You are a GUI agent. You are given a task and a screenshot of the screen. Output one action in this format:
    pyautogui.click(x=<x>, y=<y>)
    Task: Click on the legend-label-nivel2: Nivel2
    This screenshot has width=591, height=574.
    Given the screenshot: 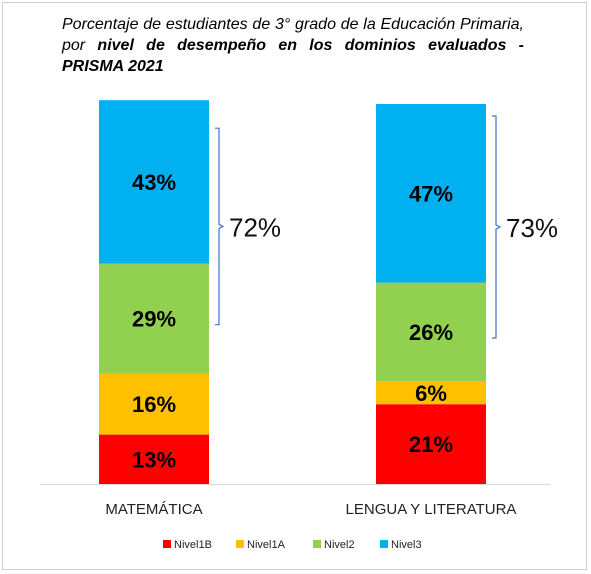 What is the action you would take?
    pyautogui.click(x=339, y=545)
    